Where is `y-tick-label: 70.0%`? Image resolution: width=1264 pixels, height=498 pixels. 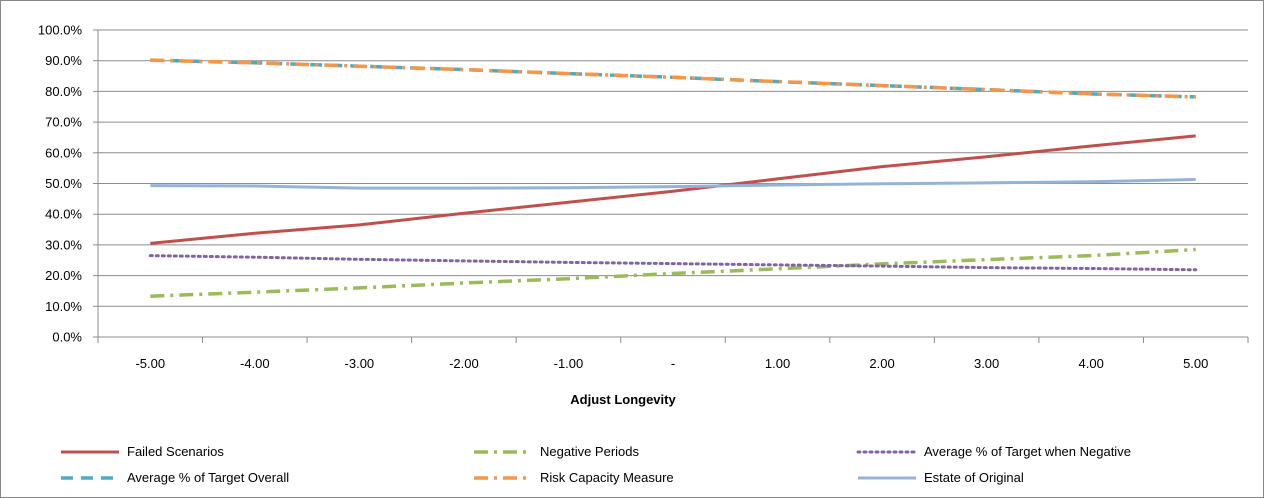 y-tick-label: 70.0% is located at coordinates (63, 122).